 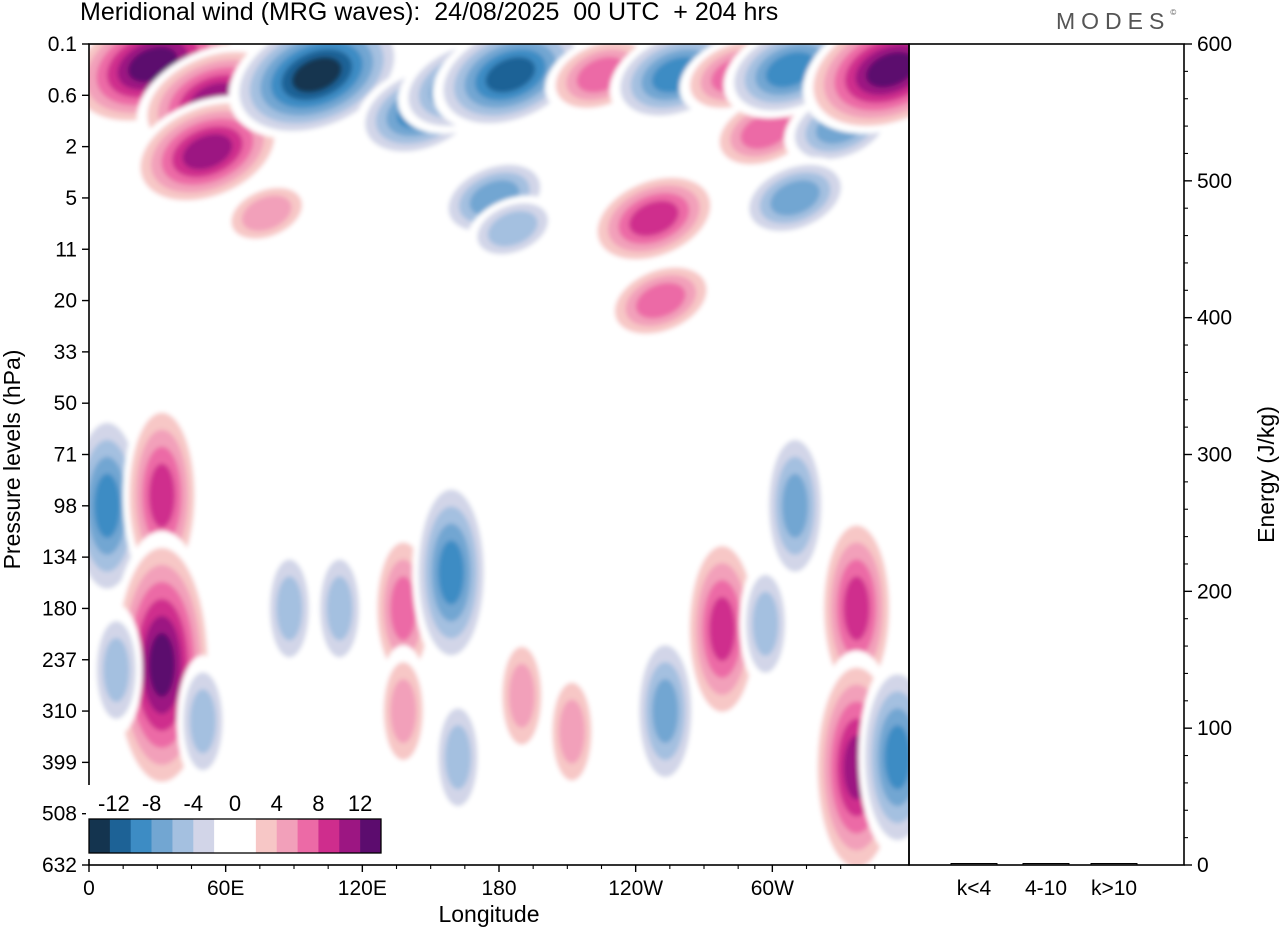 What do you see at coordinates (66, 249) in the screenshot?
I see `y-tick-label: 11` at bounding box center [66, 249].